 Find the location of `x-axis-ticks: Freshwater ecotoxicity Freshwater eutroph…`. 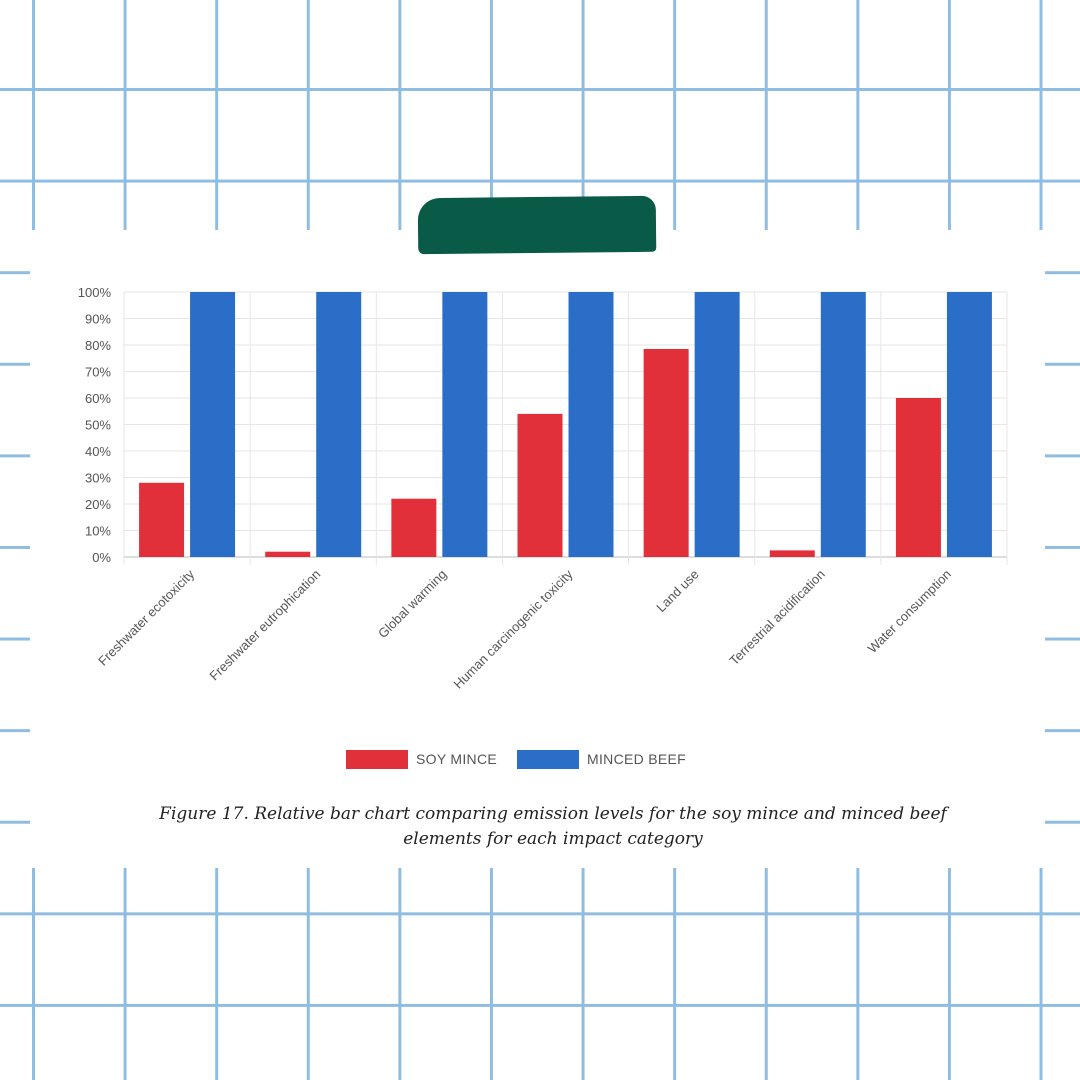

x-axis-ticks: Freshwater ecotoxicity Freshwater eutroph… is located at coordinates (524, 628).